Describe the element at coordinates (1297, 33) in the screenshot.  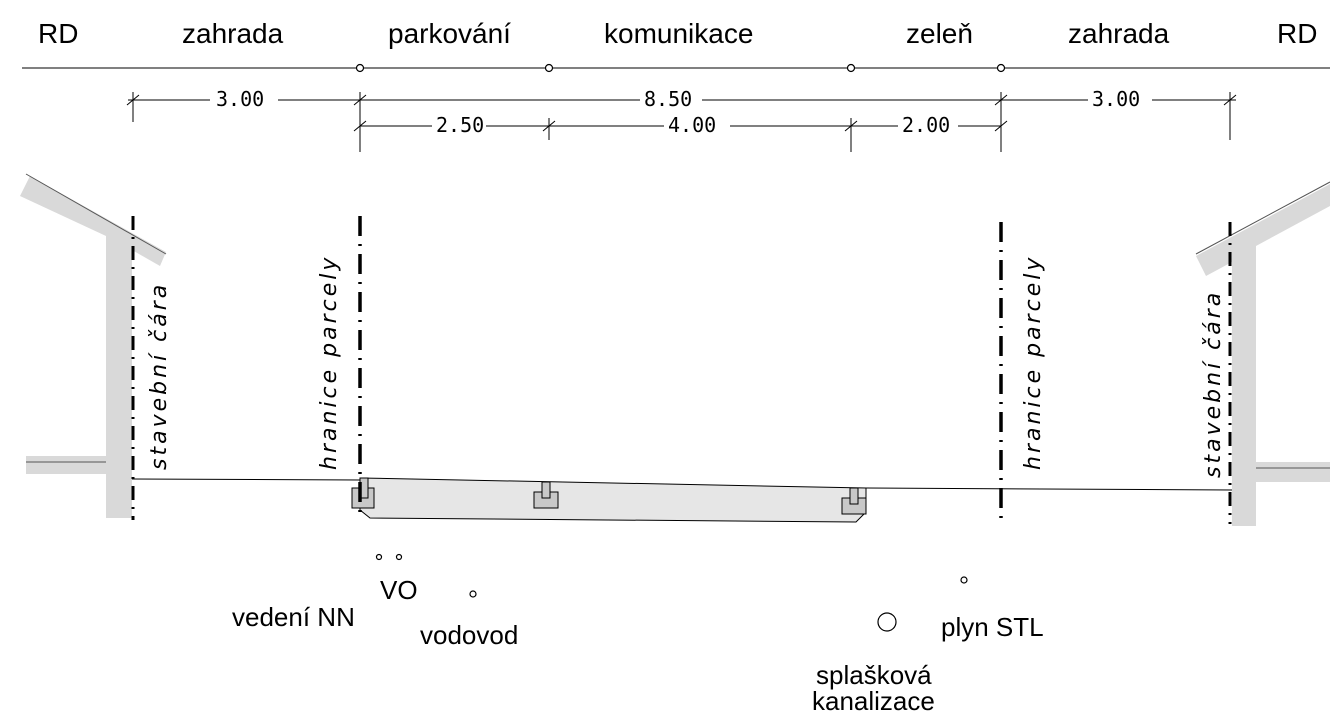
I see `zone-label-rd-right: RD` at that location.